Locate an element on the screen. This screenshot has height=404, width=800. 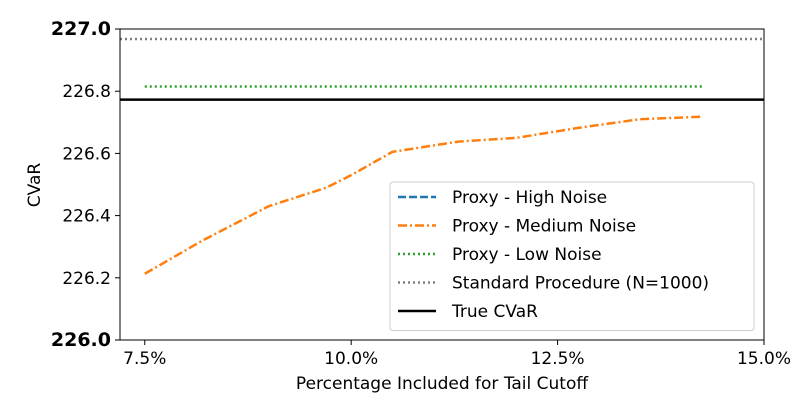
y-tick-label: 226.4 is located at coordinates (86, 217).